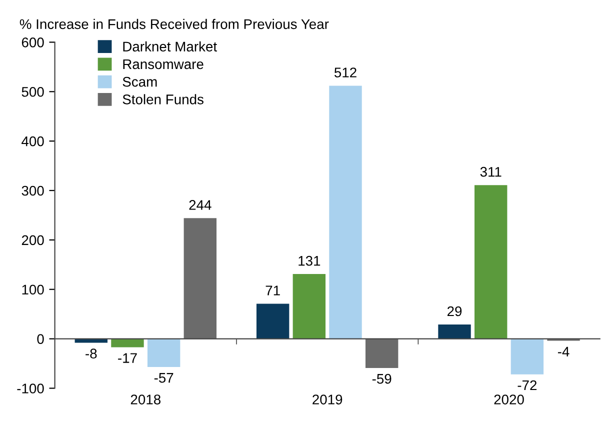  Describe the element at coordinates (33, 91) in the screenshot. I see `y-tick-label: 500` at that location.